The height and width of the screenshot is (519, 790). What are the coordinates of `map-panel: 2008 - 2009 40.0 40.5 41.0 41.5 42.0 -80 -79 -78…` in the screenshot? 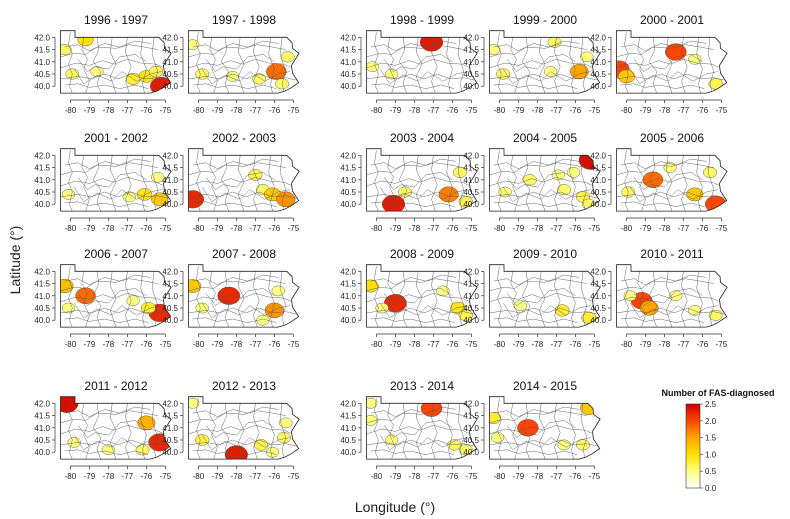 It's located at (408, 298).